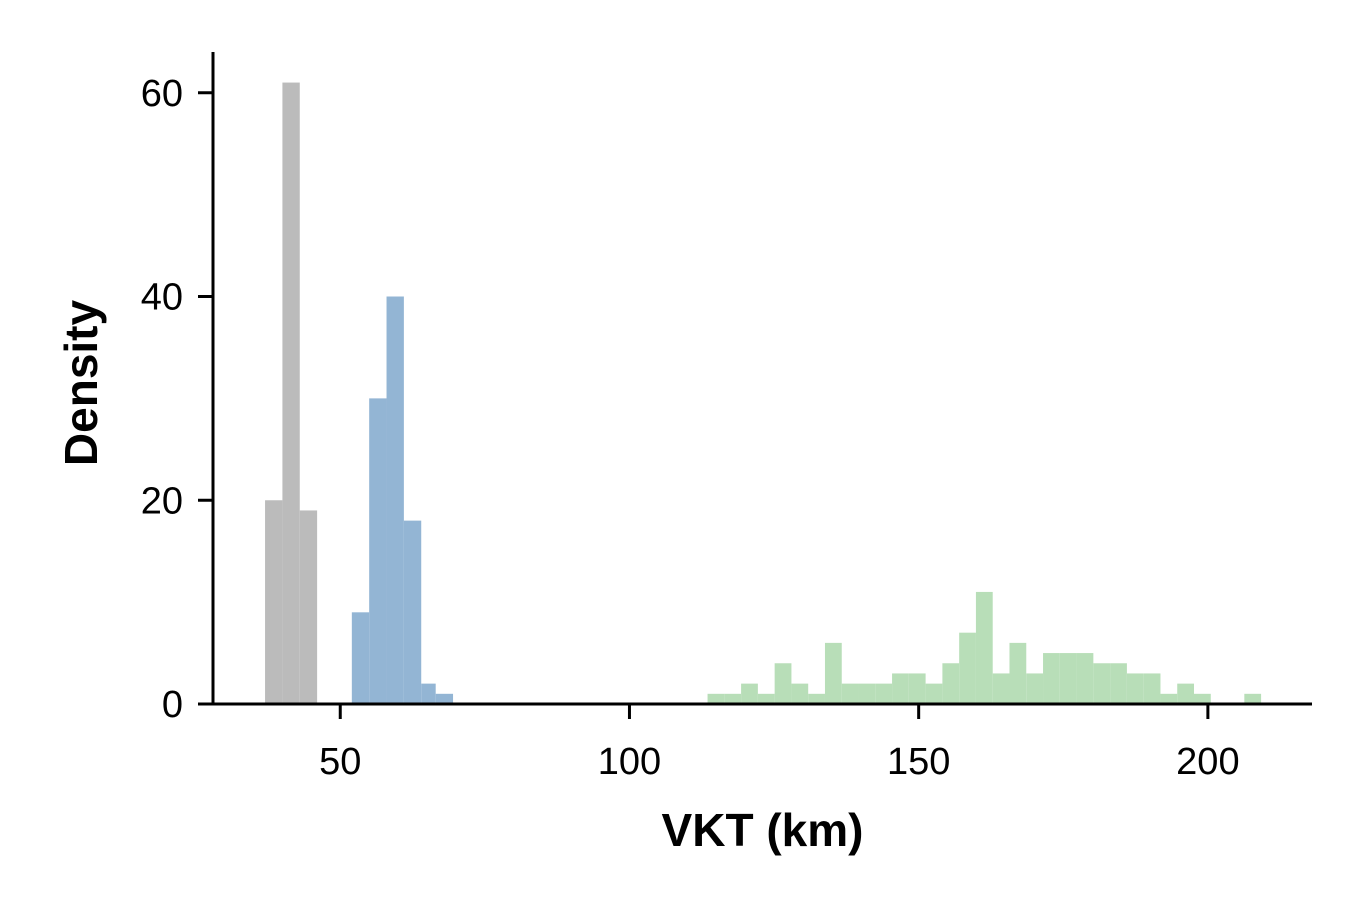 The width and height of the screenshot is (1365, 910). Describe the element at coordinates (1018, 673) in the screenshot. I see `histogram-bar-series3-bin19` at that location.